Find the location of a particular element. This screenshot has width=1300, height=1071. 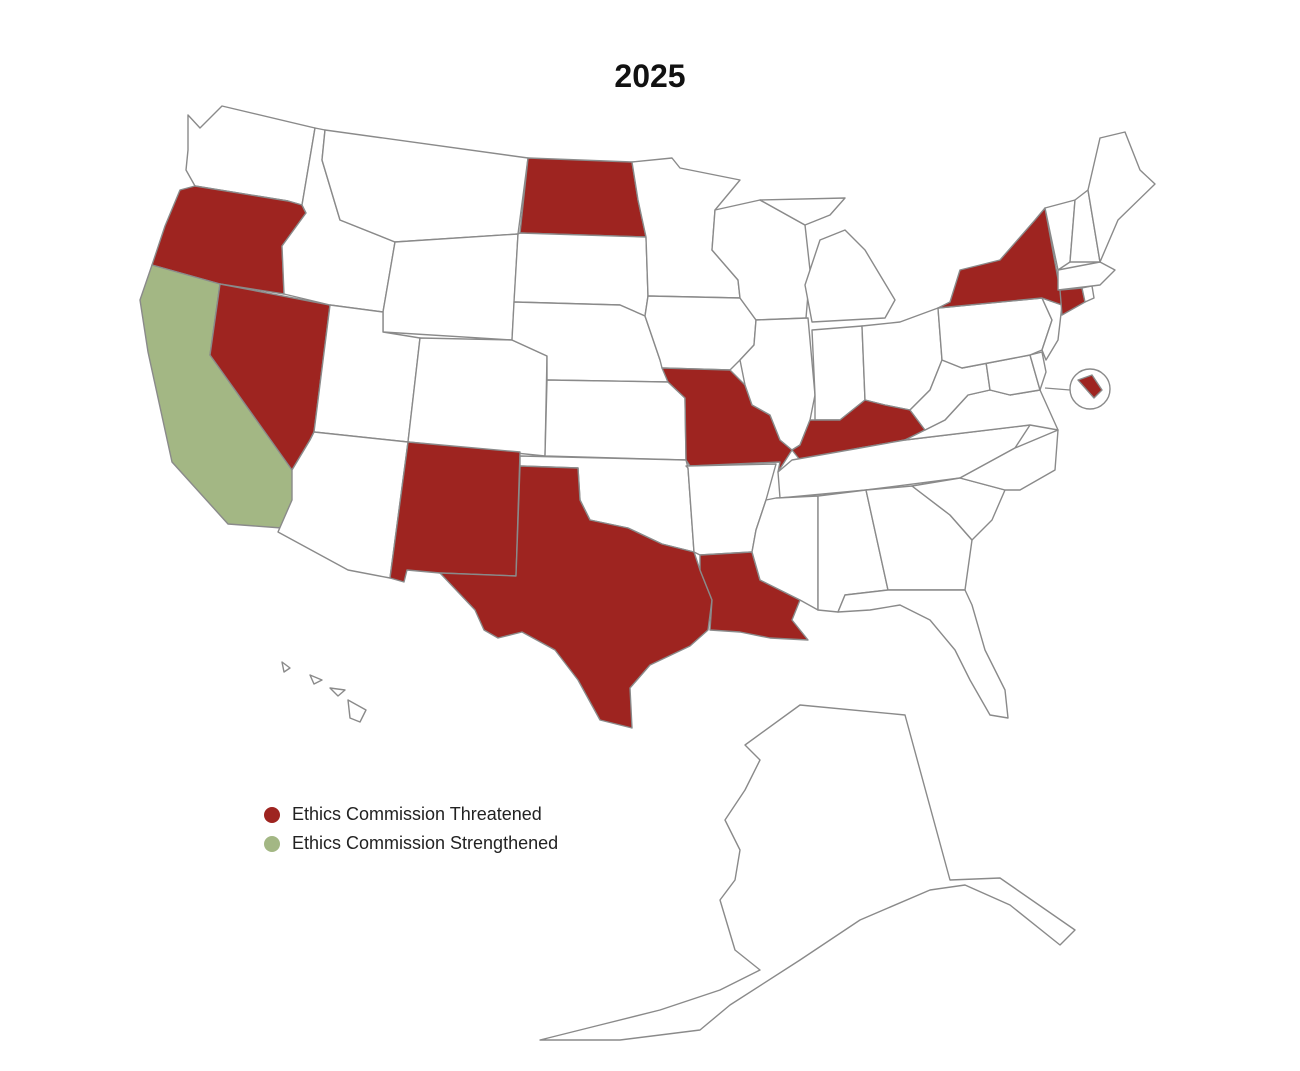

dc-callout-circle is located at coordinates (1090, 389).